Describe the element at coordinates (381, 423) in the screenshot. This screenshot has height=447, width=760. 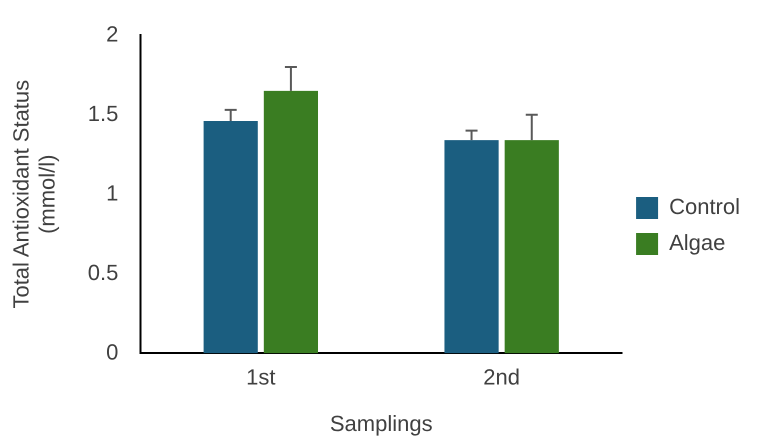
I see `x-axis-title: Samplings` at that location.